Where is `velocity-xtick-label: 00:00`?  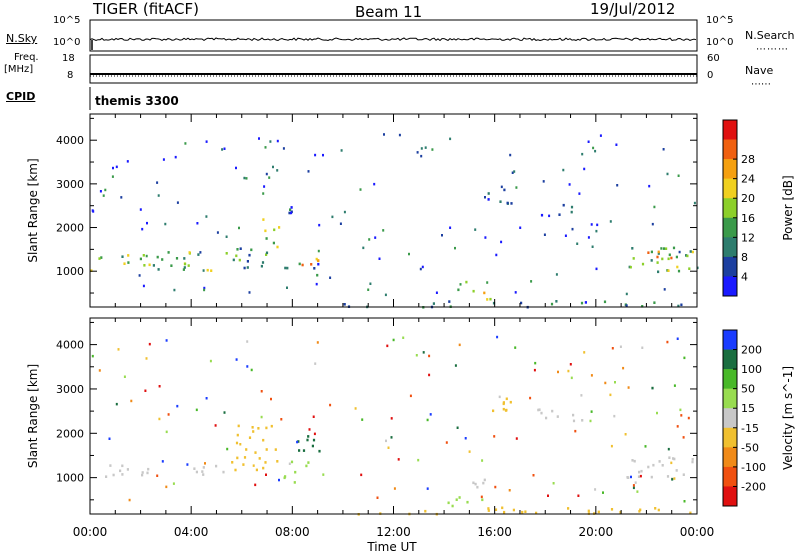 velocity-xtick-label: 00:00 is located at coordinates (697, 532).